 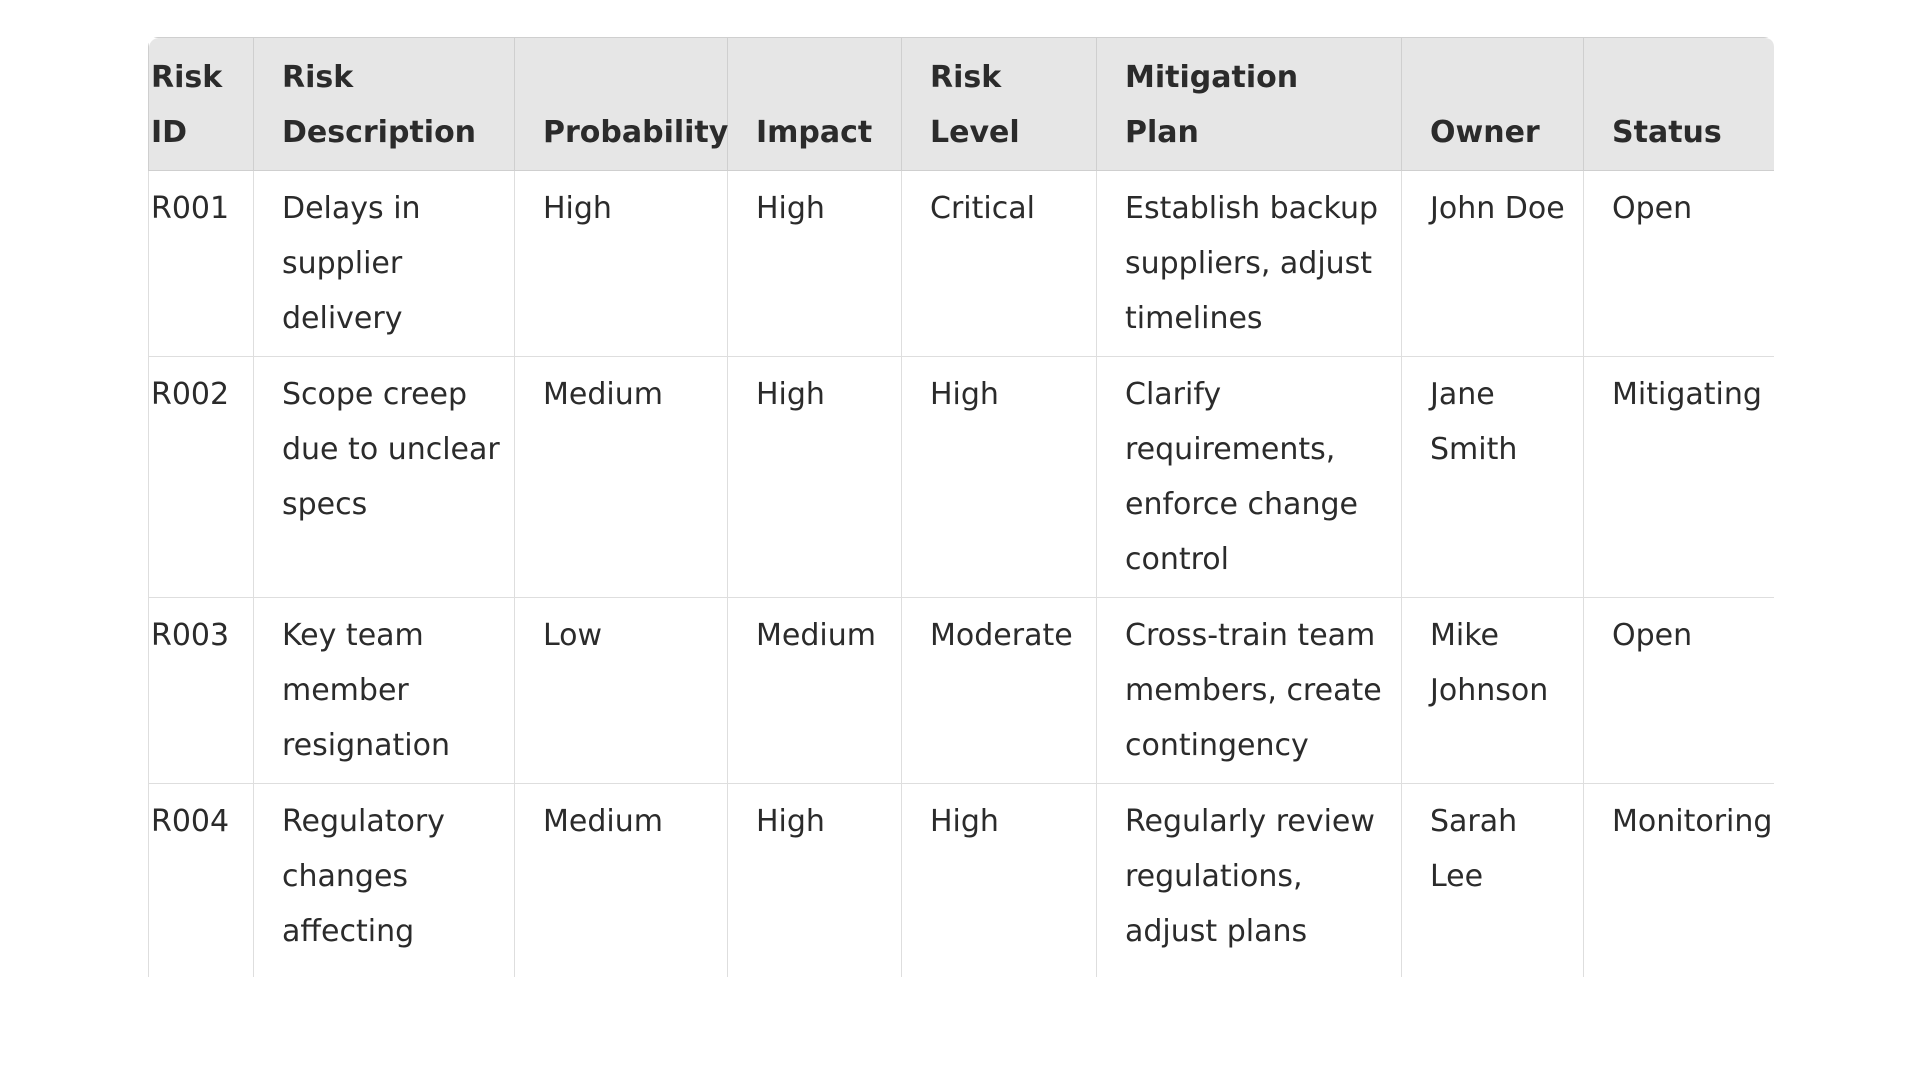 I want to click on header-mitigation-plan: Mitigation Plan, so click(x=1249, y=104).